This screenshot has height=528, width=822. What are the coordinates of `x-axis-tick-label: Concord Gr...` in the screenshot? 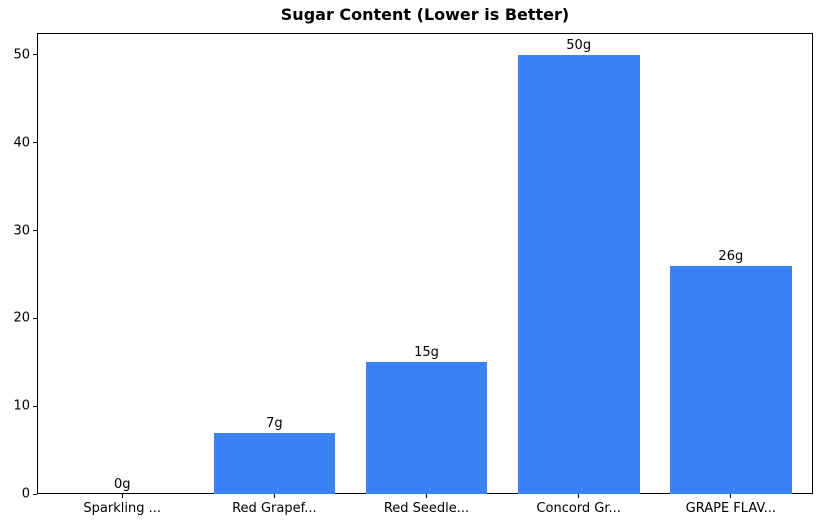 It's located at (578, 508).